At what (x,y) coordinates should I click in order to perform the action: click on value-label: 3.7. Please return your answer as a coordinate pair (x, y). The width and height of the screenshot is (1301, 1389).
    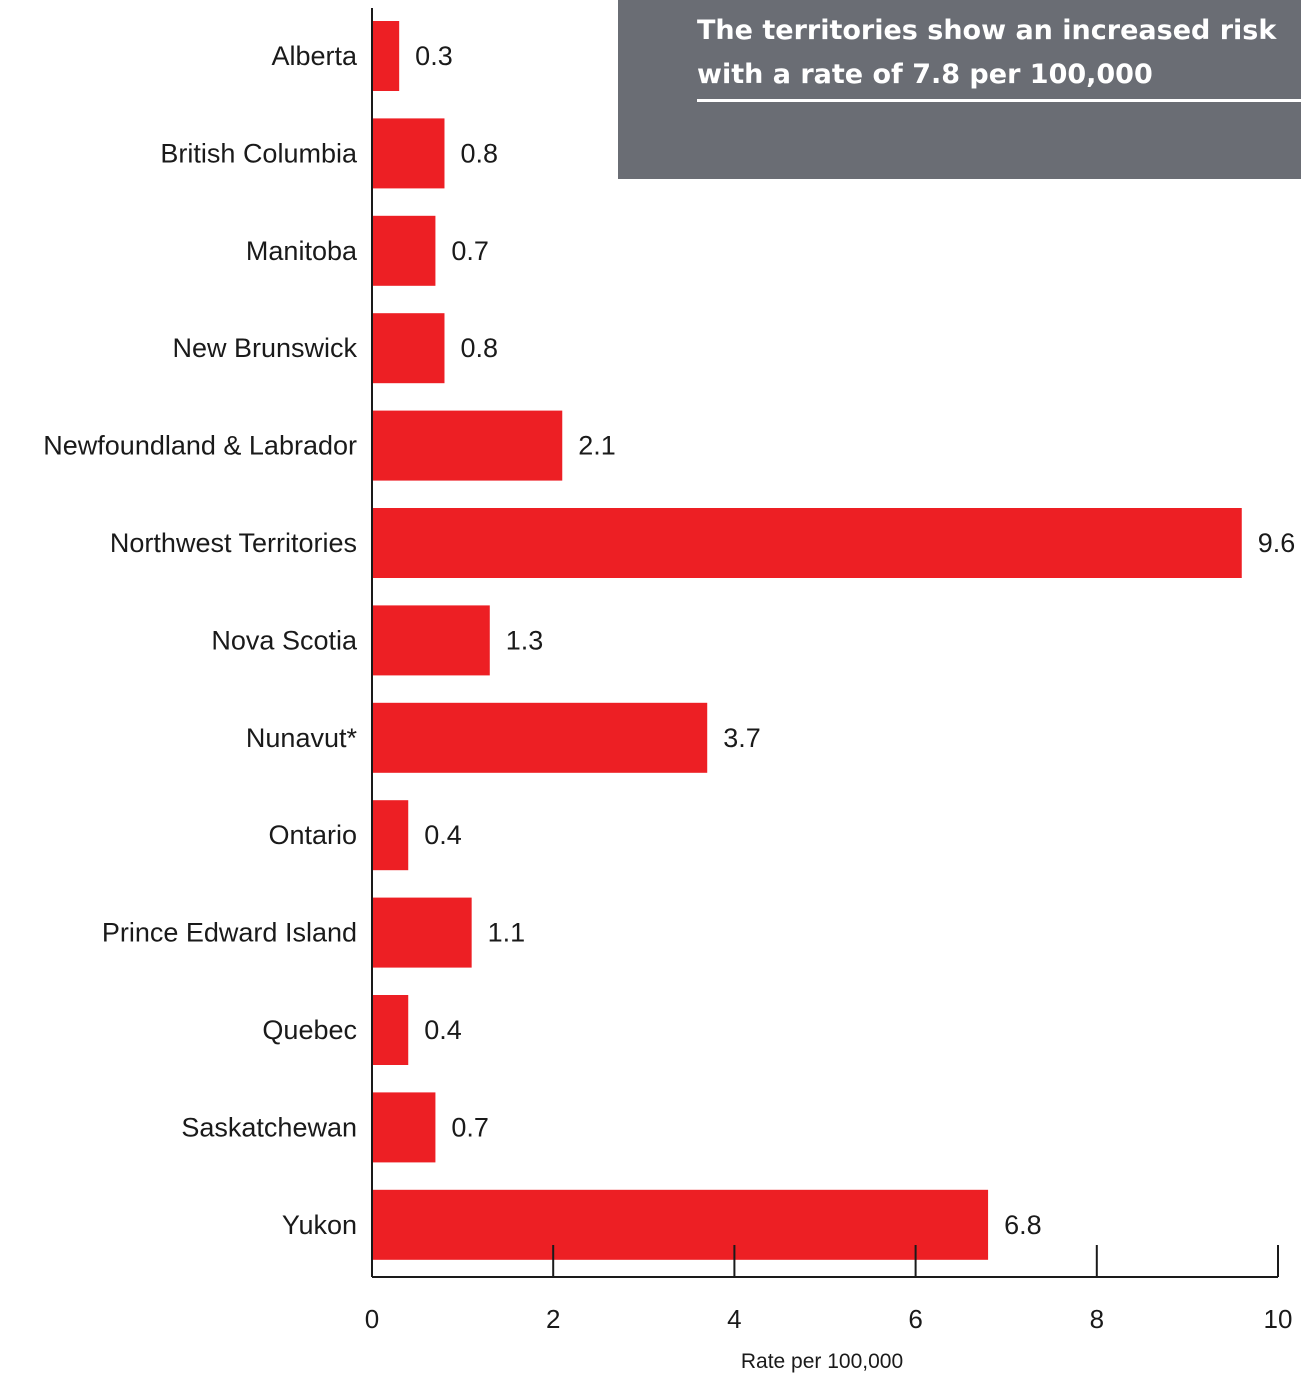
    Looking at the image, I should click on (742, 738).